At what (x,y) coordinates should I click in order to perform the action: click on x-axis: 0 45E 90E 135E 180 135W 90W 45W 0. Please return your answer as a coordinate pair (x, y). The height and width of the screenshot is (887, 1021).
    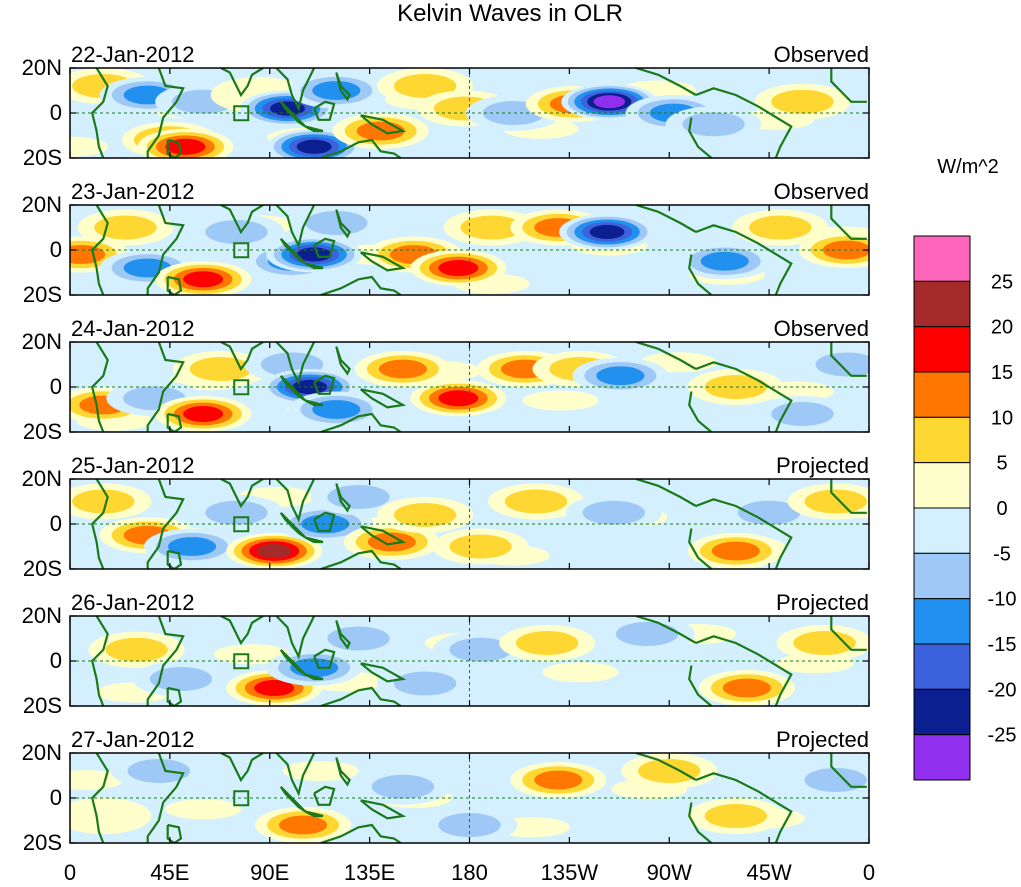
    Looking at the image, I should click on (469, 872).